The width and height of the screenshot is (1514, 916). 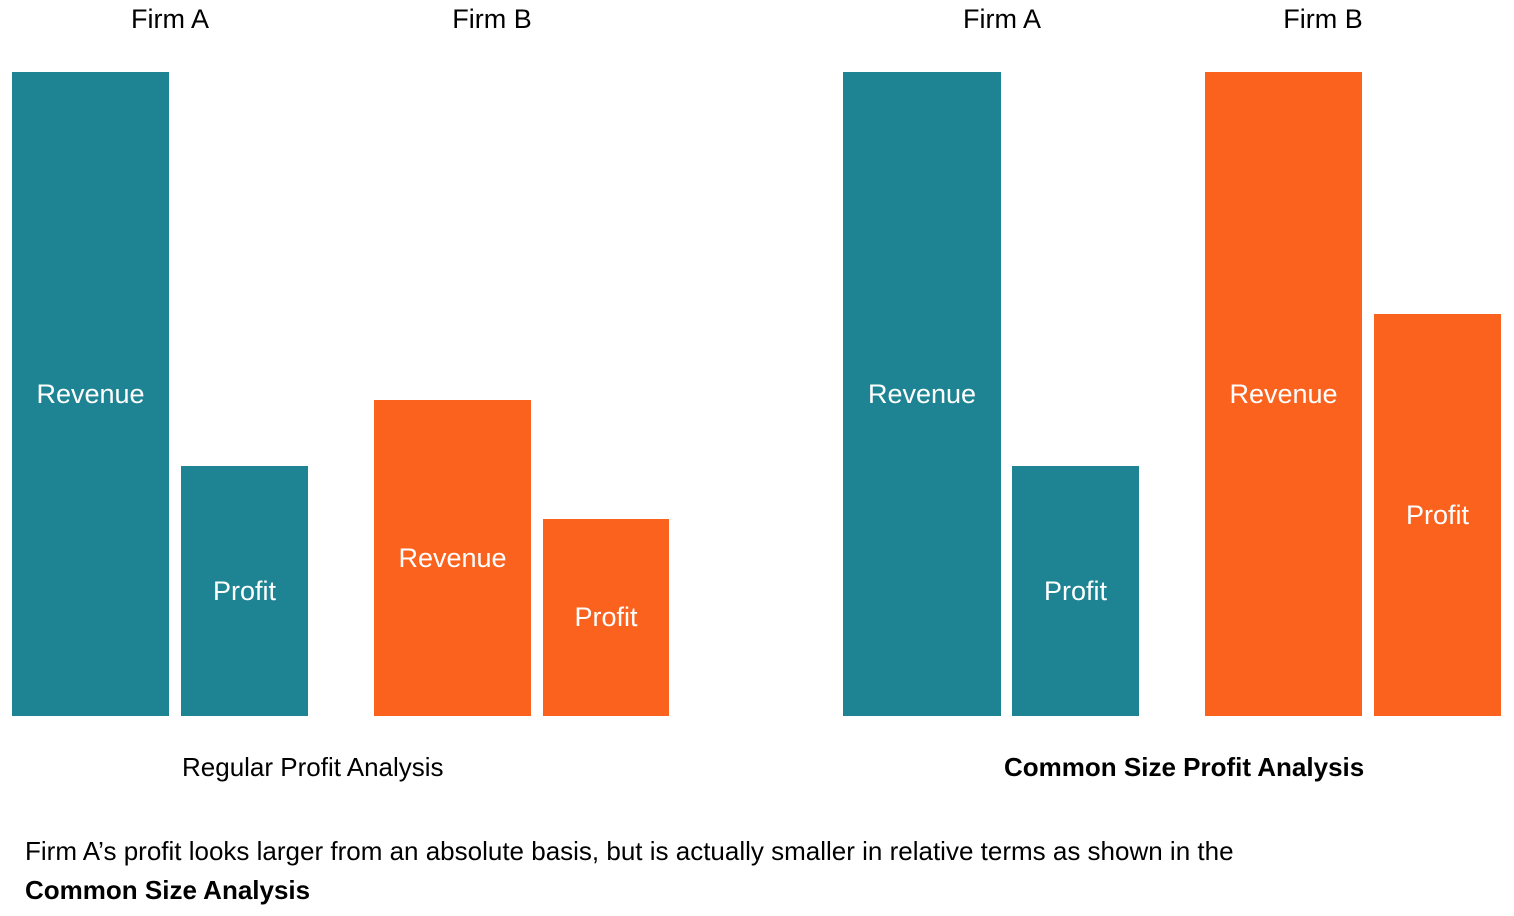 I want to click on common-firm-b-profit-bar: Profit, so click(x=1437, y=515).